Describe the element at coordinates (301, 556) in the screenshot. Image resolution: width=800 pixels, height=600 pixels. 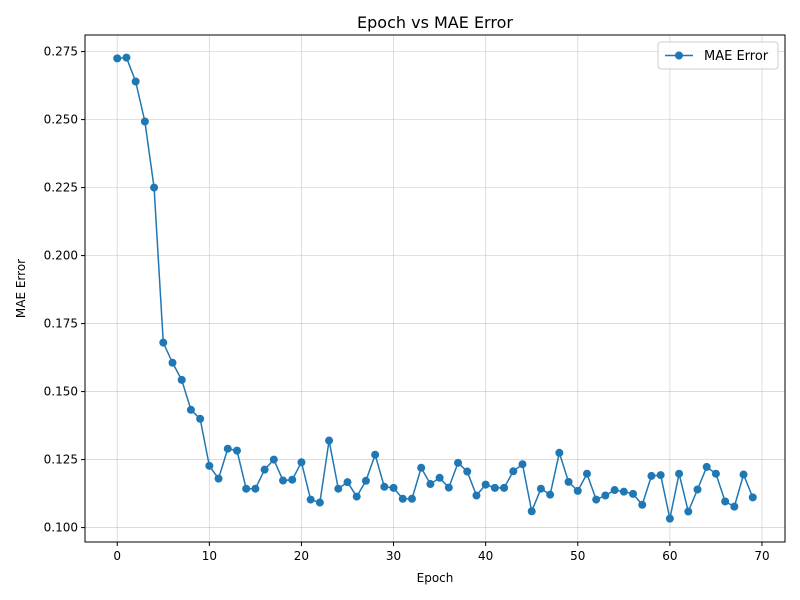
I see `x-tick-label: 20` at that location.